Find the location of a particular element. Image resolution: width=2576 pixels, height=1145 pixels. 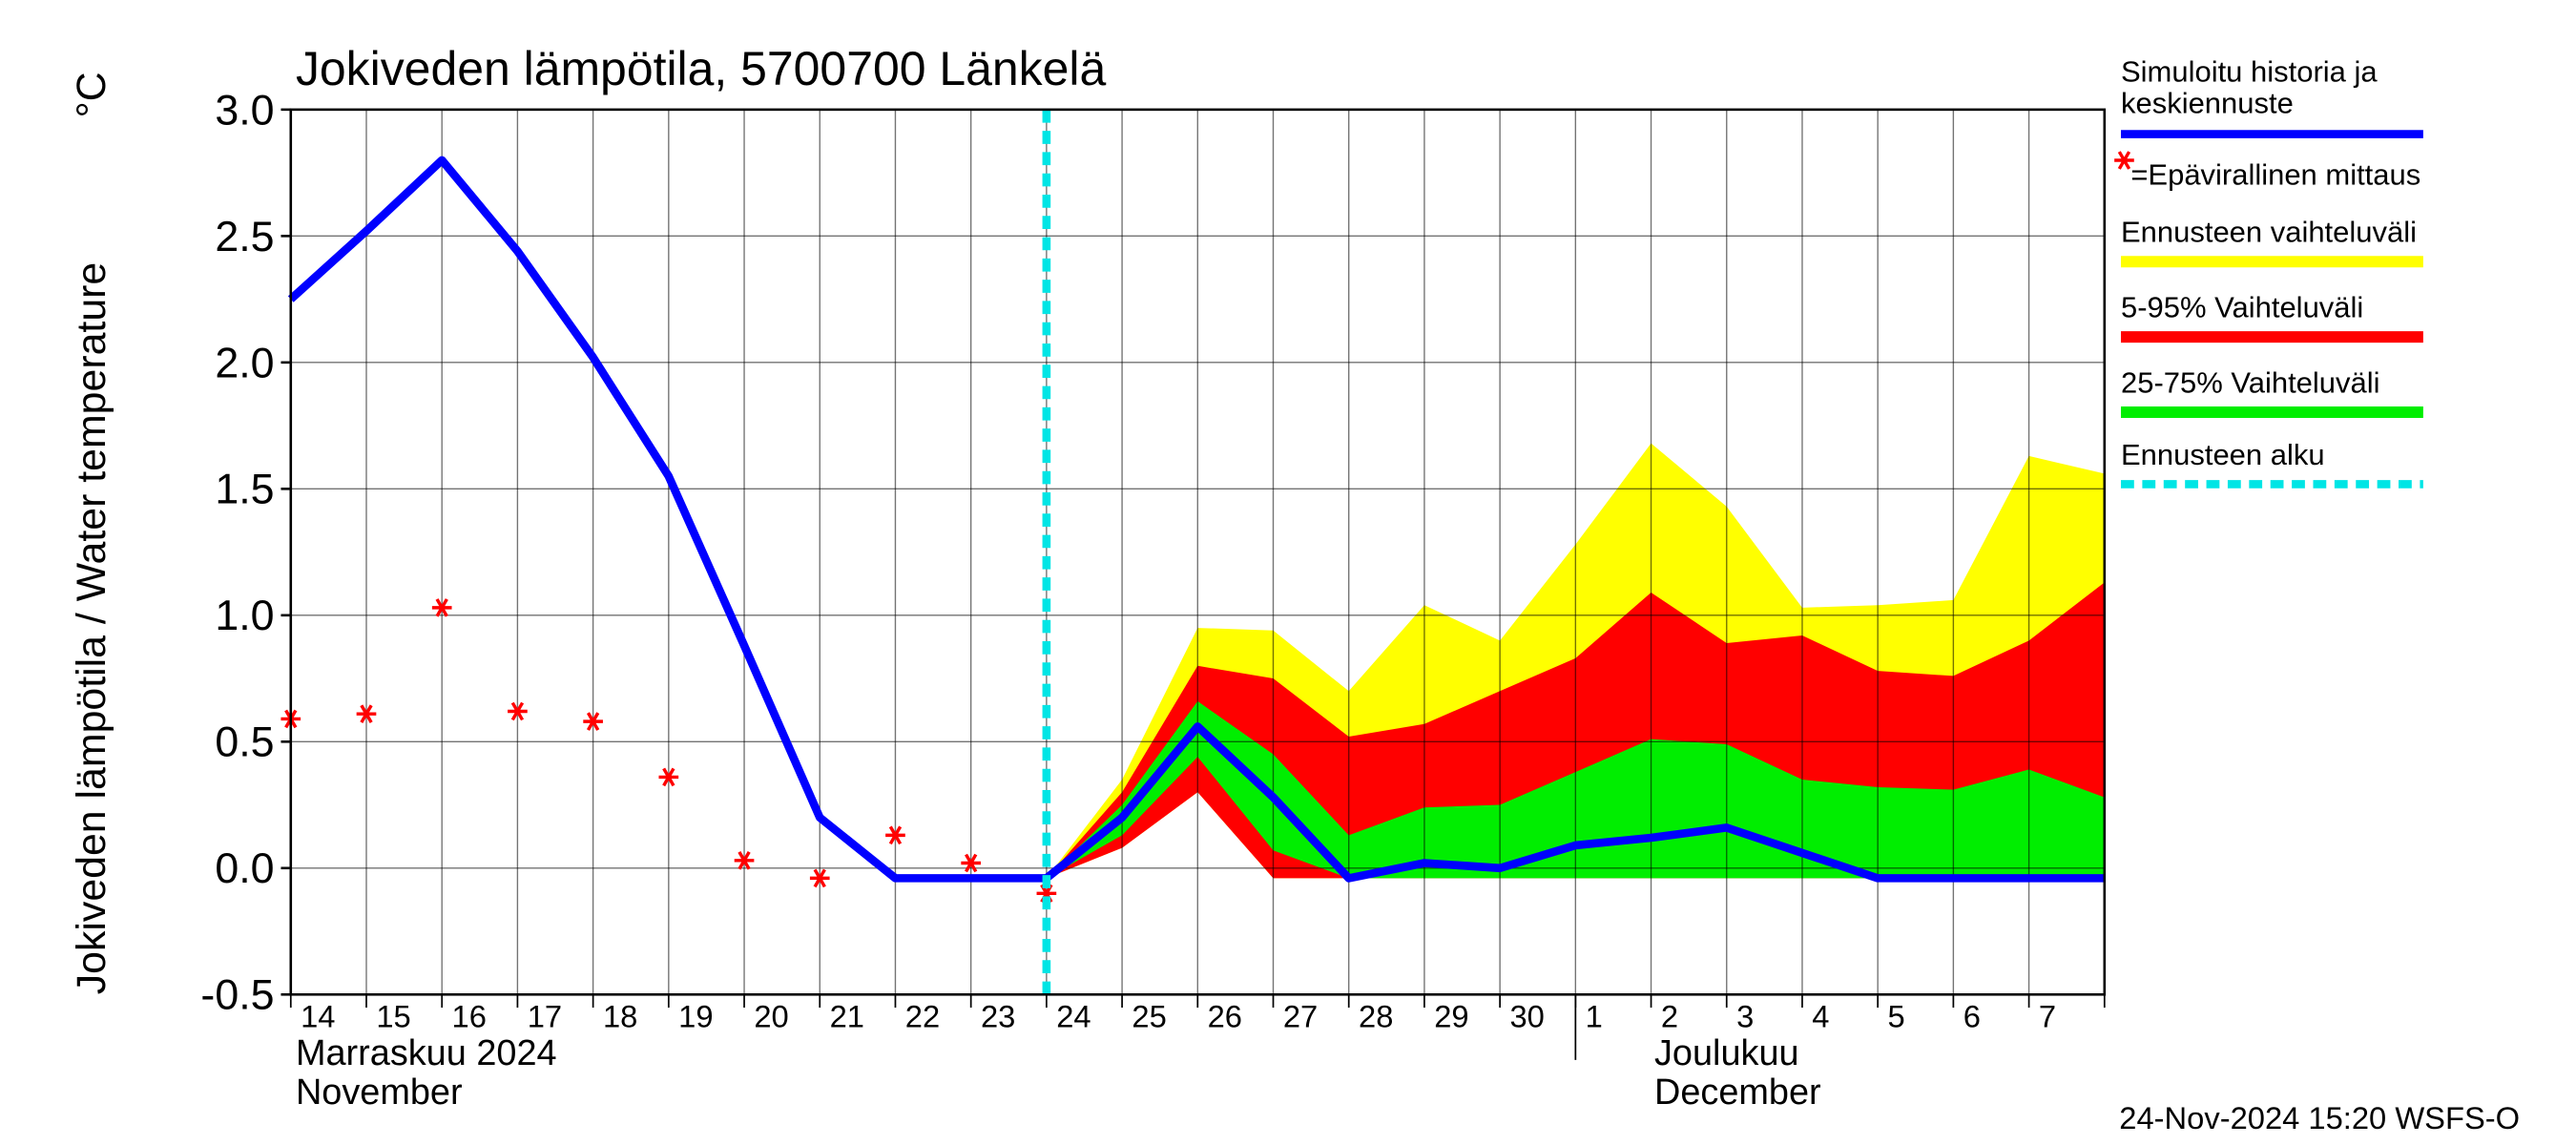

month-label: December is located at coordinates (1737, 1092).